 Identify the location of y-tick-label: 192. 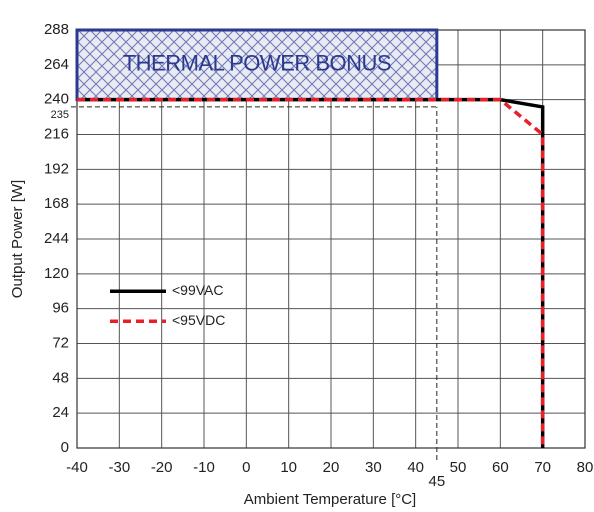
(56, 168).